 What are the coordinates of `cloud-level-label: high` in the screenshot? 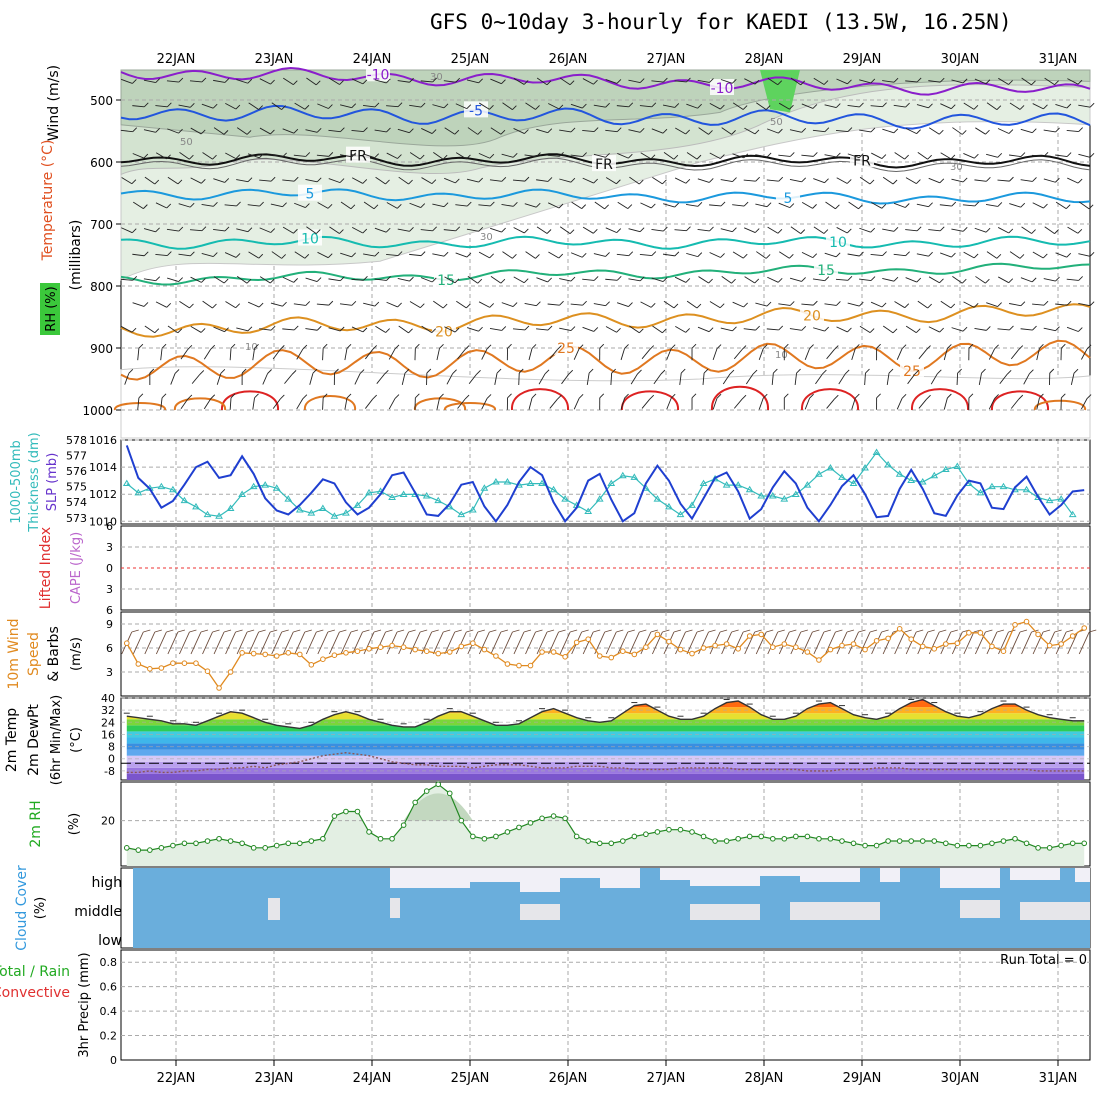 It's located at (106, 883).